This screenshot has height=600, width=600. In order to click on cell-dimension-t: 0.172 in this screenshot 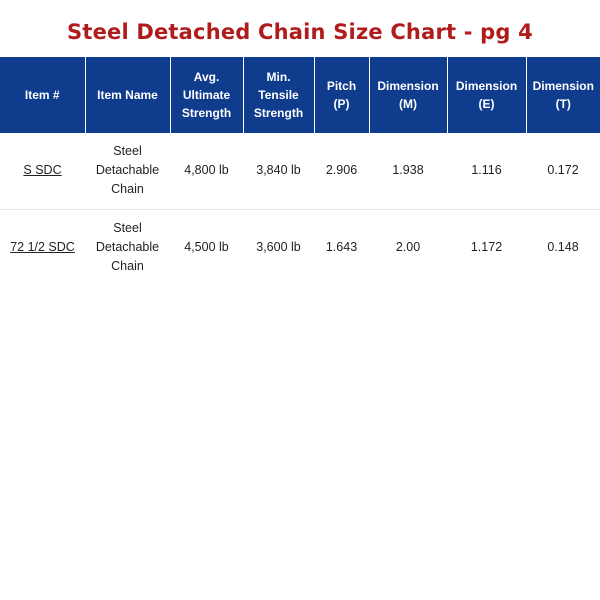, I will do `click(563, 171)`.